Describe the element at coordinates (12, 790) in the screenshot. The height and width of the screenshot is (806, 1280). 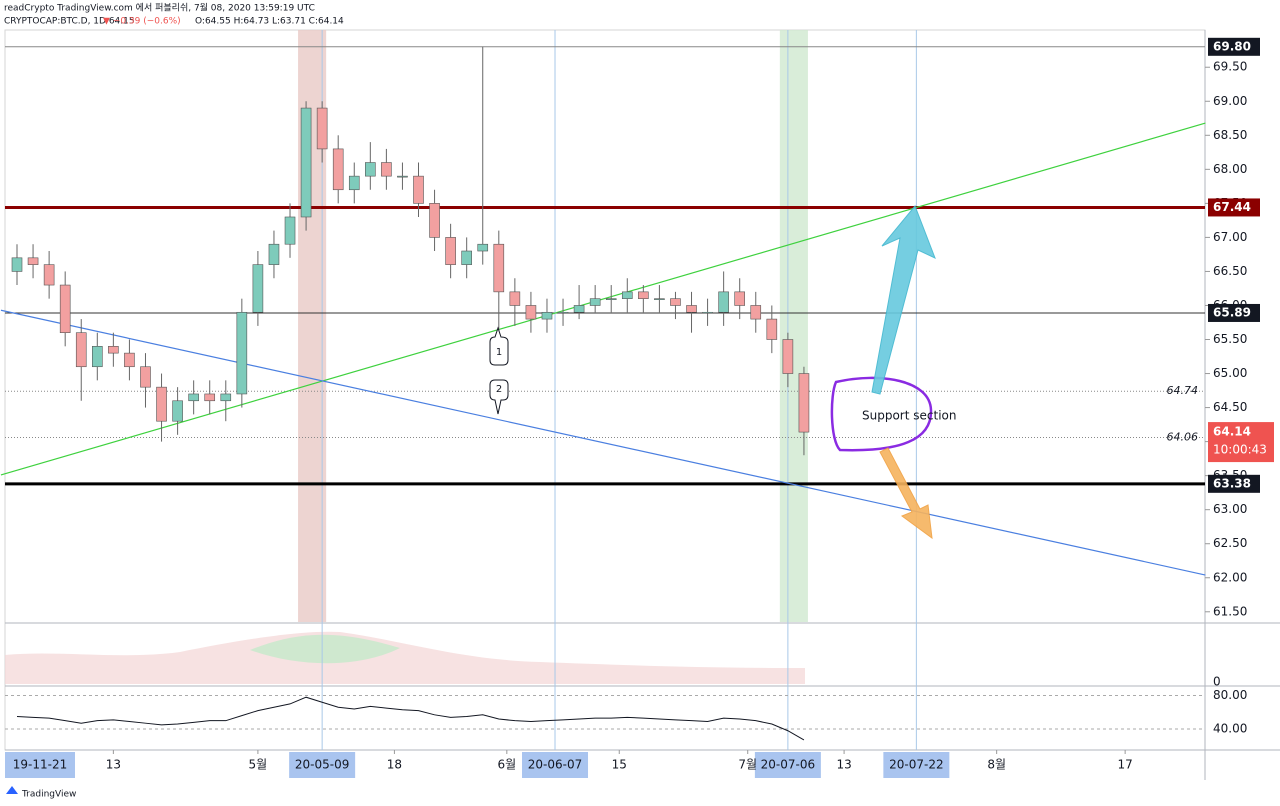
I see `logo` at that location.